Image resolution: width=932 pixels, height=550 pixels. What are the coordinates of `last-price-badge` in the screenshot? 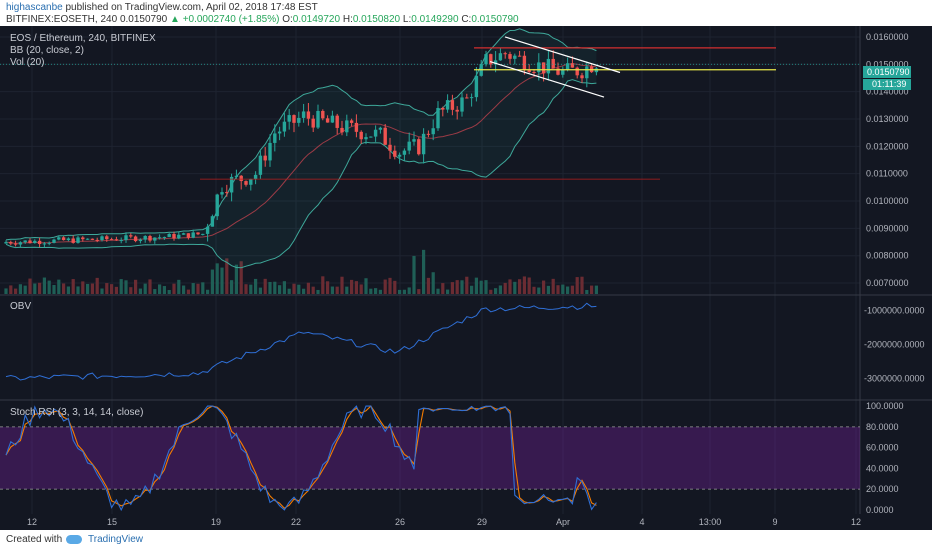 It's located at (887, 72).